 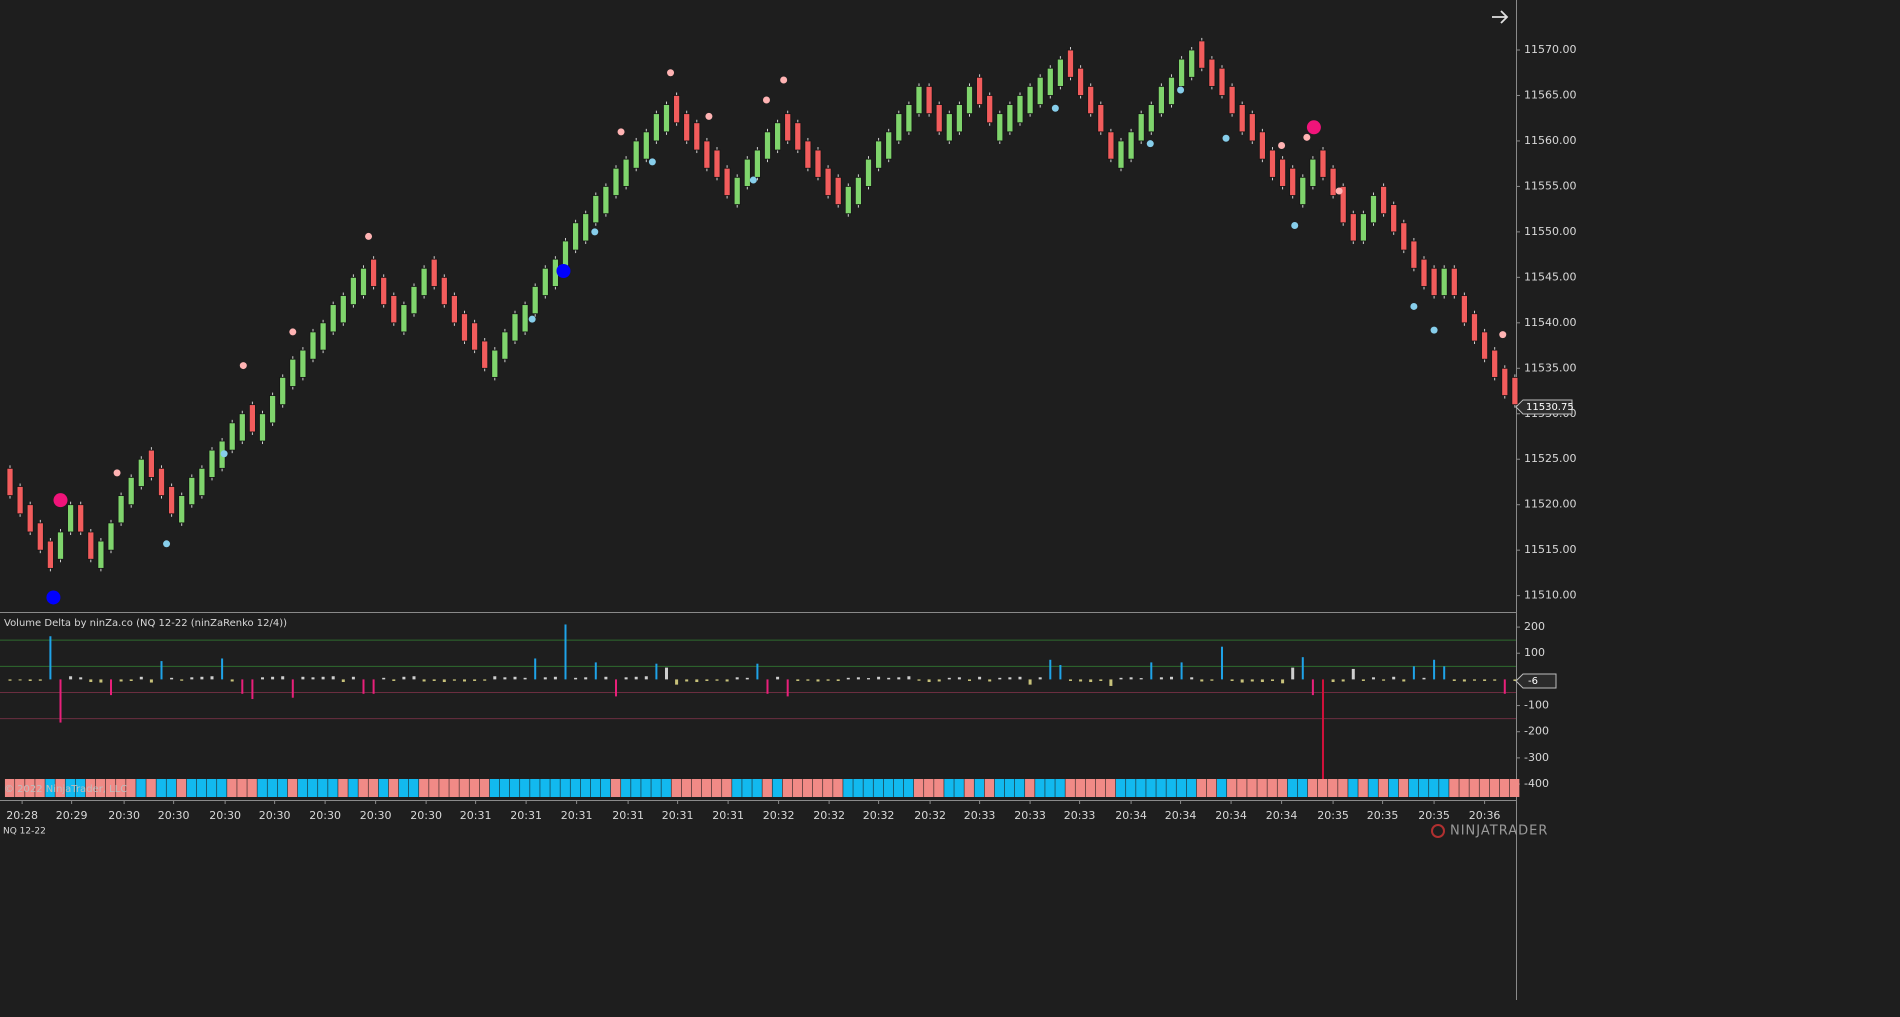 What do you see at coordinates (1485, 815) in the screenshot?
I see `x-tick-label: 20:36` at bounding box center [1485, 815].